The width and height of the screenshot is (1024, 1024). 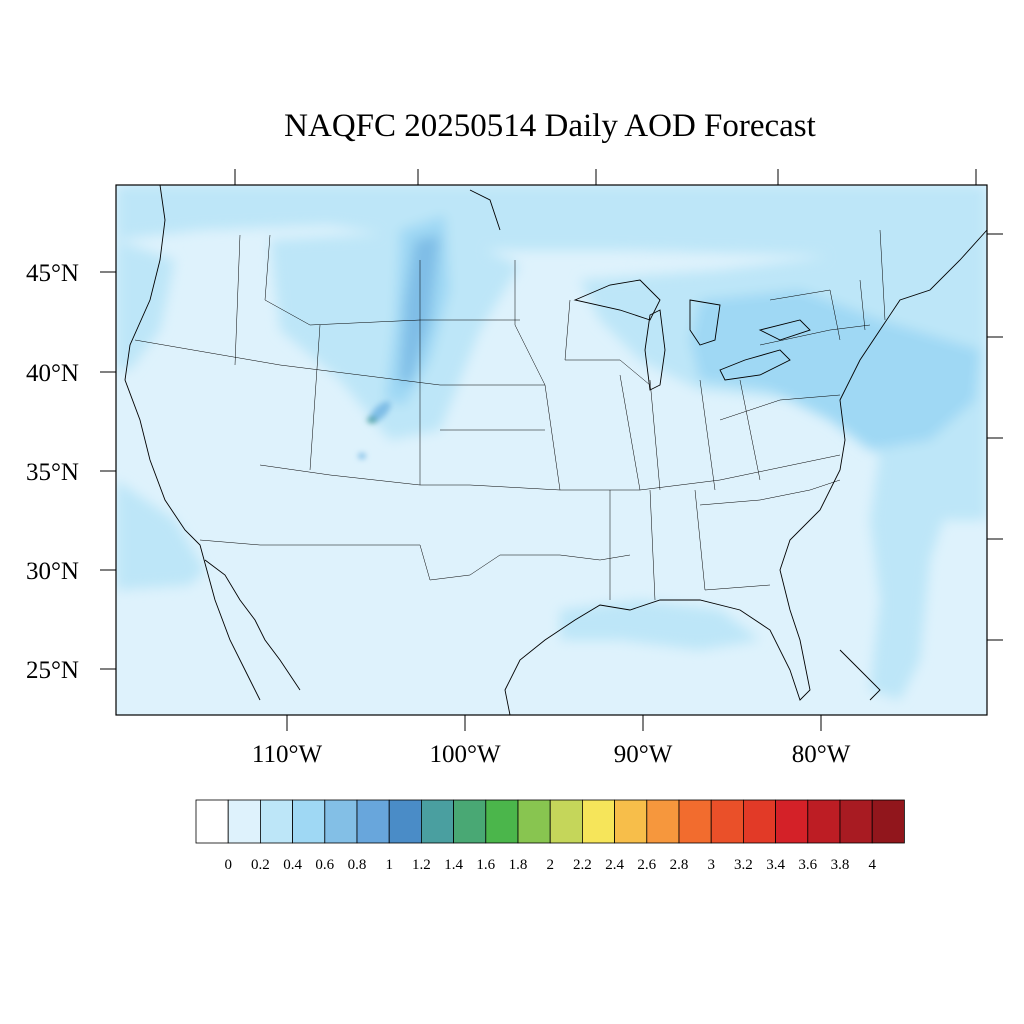 I want to click on lon-label: 90°W, so click(x=643, y=754).